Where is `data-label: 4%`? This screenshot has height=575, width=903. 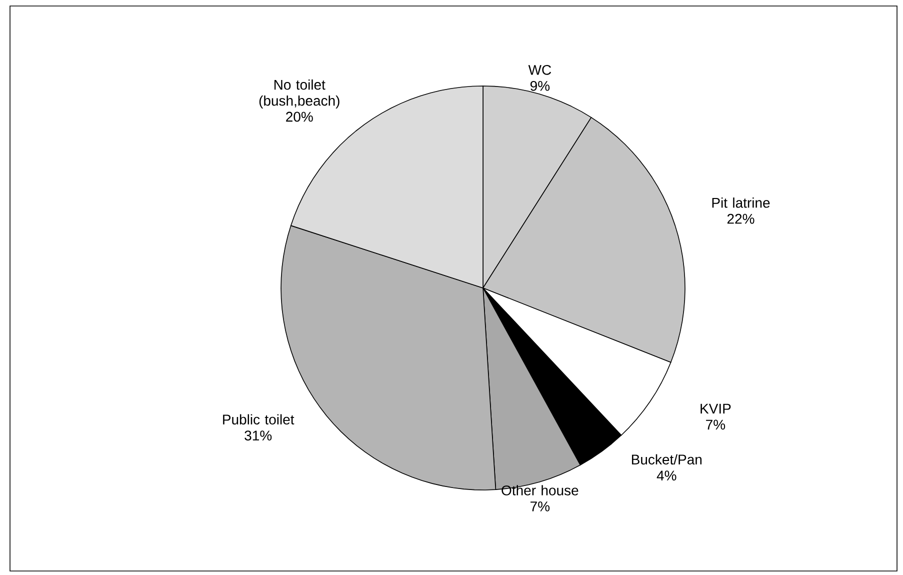 data-label: 4% is located at coordinates (666, 475).